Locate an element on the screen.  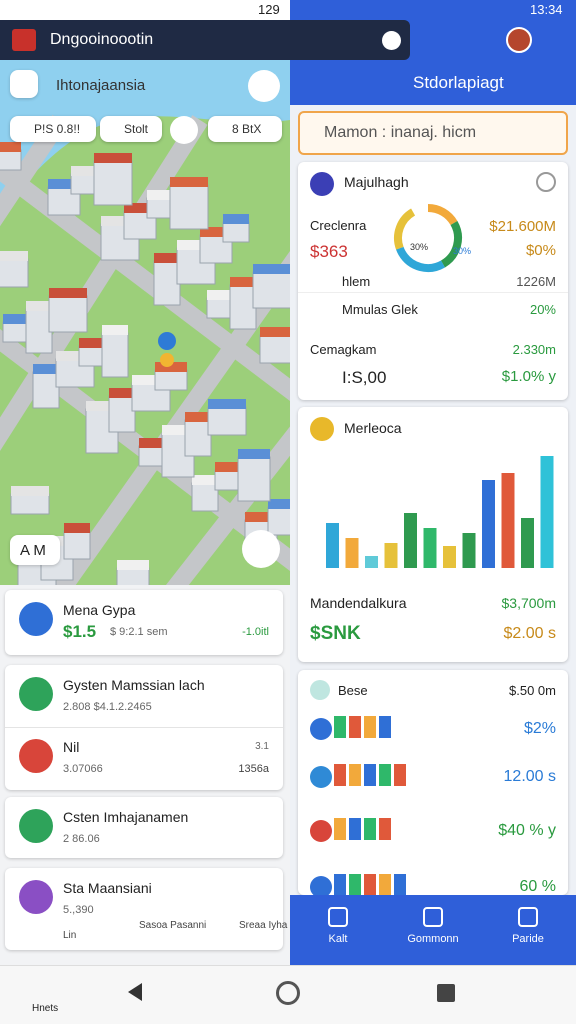
app-title: Dngooinoootin is located at coordinates (102, 39).